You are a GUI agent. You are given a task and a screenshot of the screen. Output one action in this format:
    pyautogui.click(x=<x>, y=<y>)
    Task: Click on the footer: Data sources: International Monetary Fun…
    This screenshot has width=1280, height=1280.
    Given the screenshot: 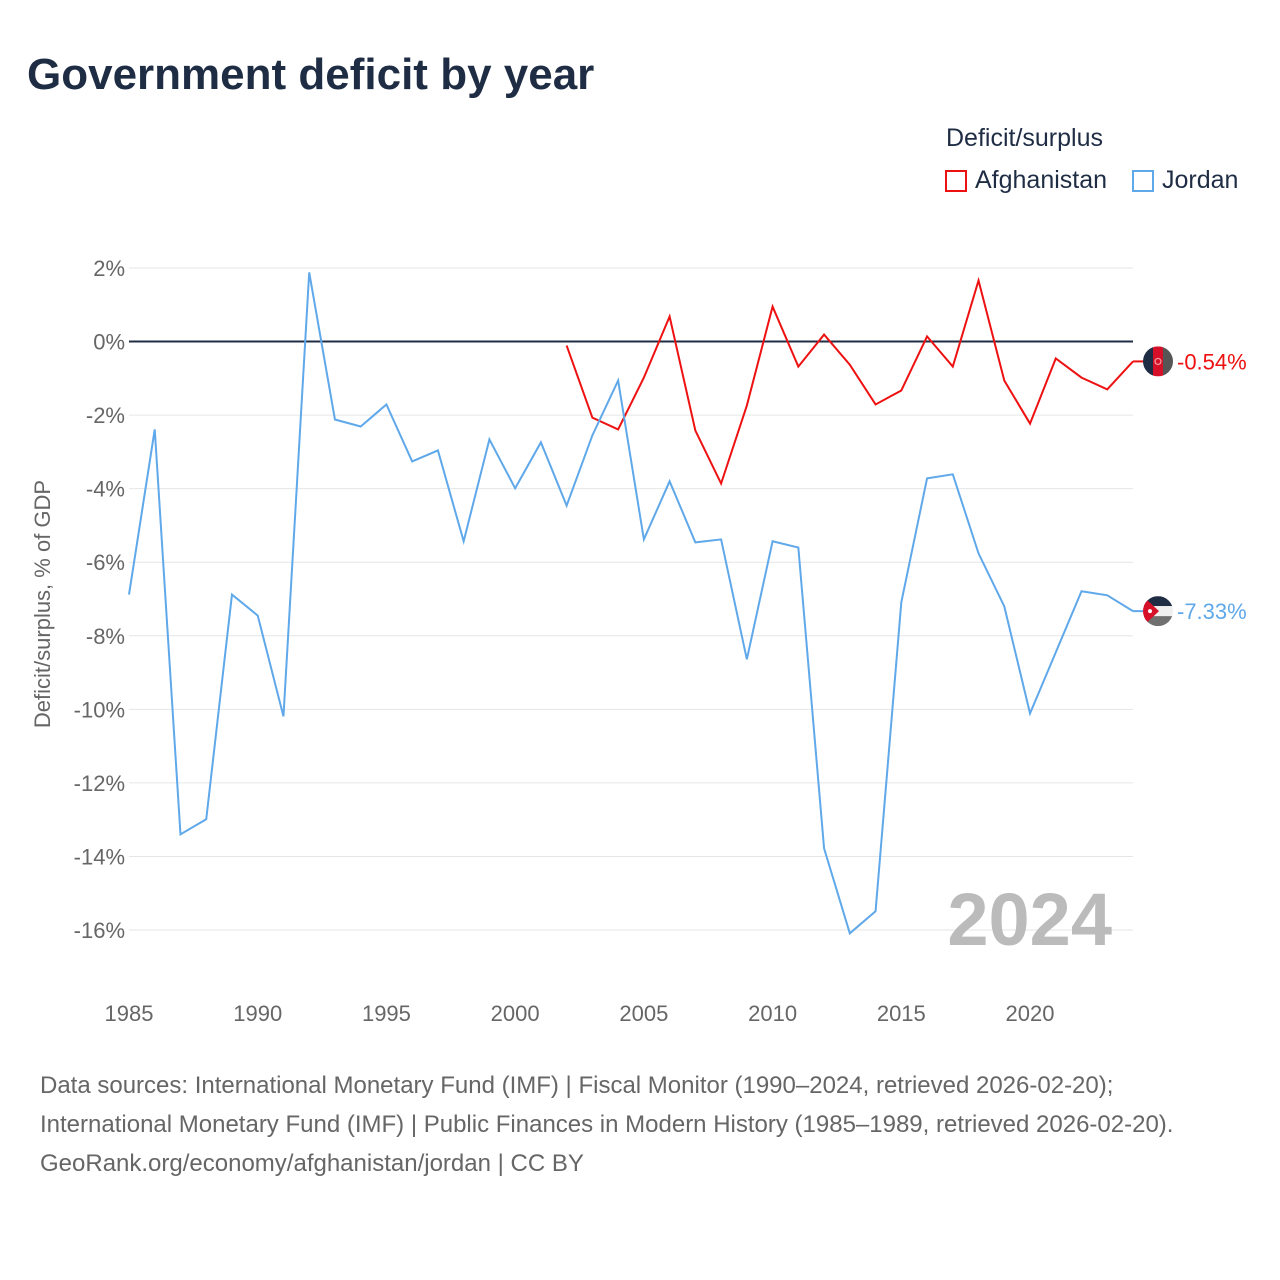 What is the action you would take?
    pyautogui.click(x=640, y=1124)
    